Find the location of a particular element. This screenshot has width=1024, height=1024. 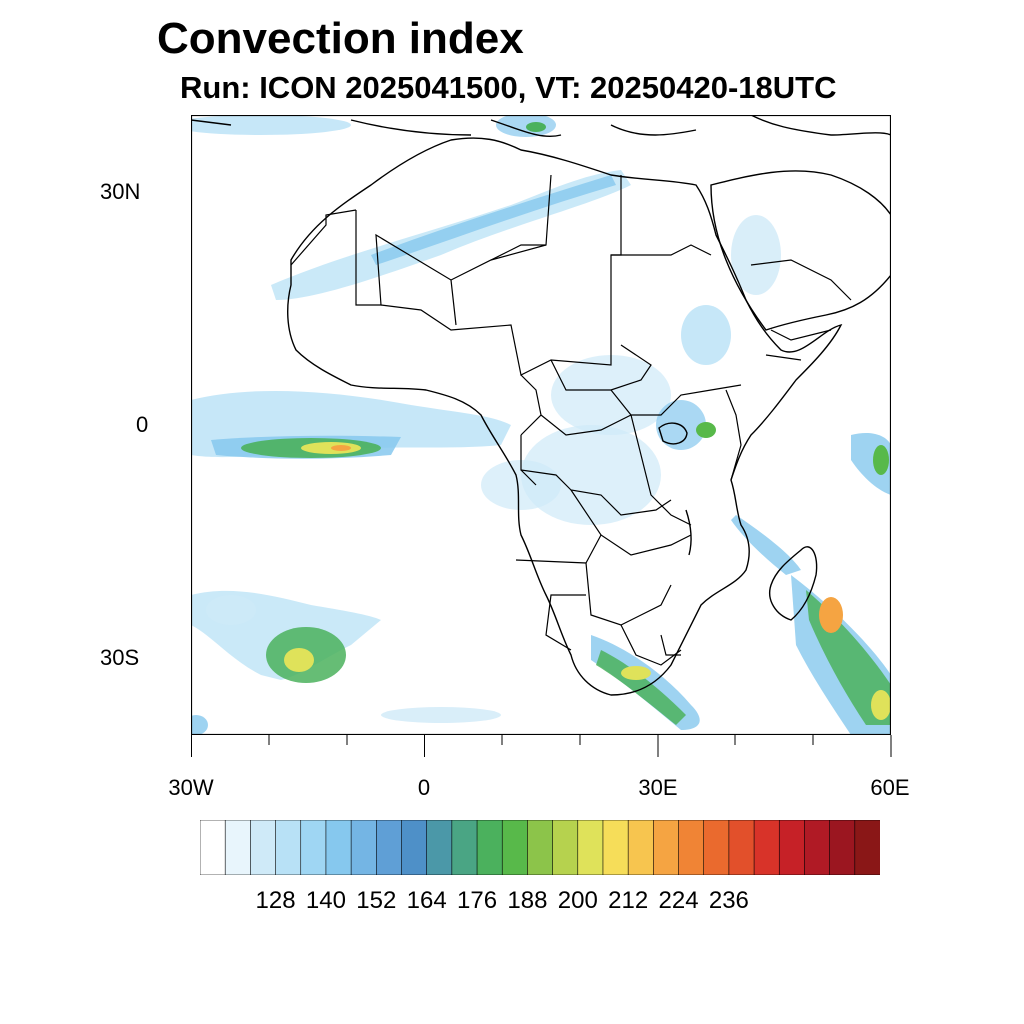

y-tick-label-30s: 30S is located at coordinates (120, 657).